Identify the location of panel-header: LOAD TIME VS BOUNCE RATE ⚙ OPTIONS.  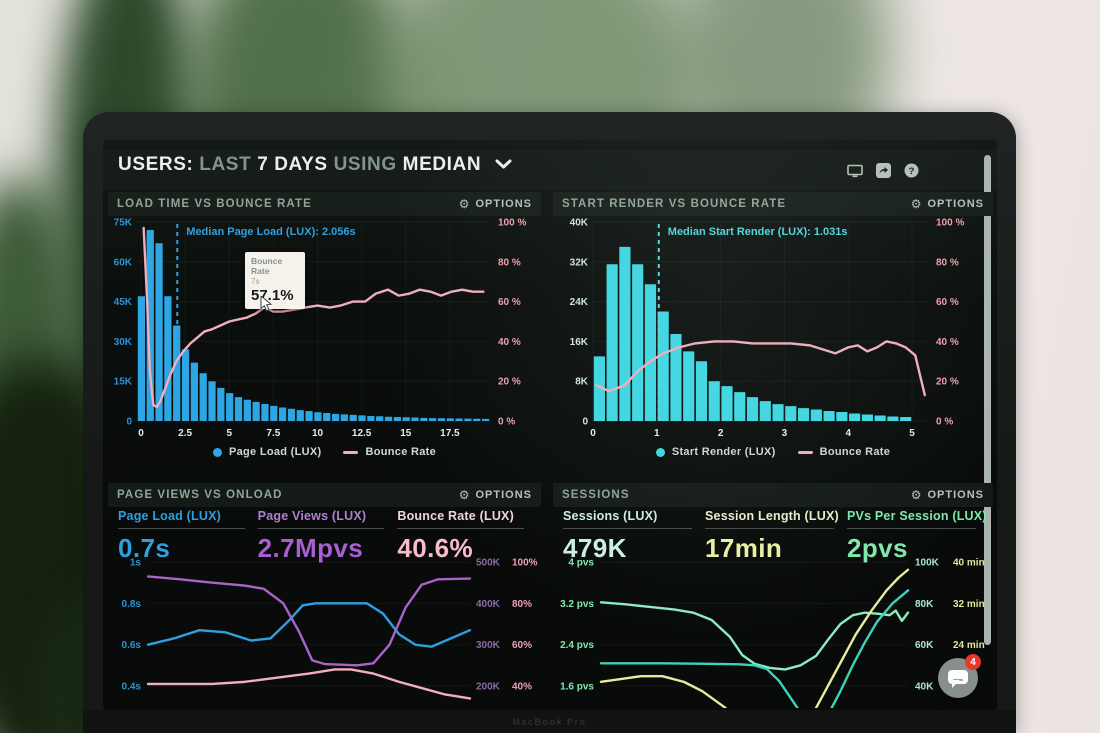
(324, 204).